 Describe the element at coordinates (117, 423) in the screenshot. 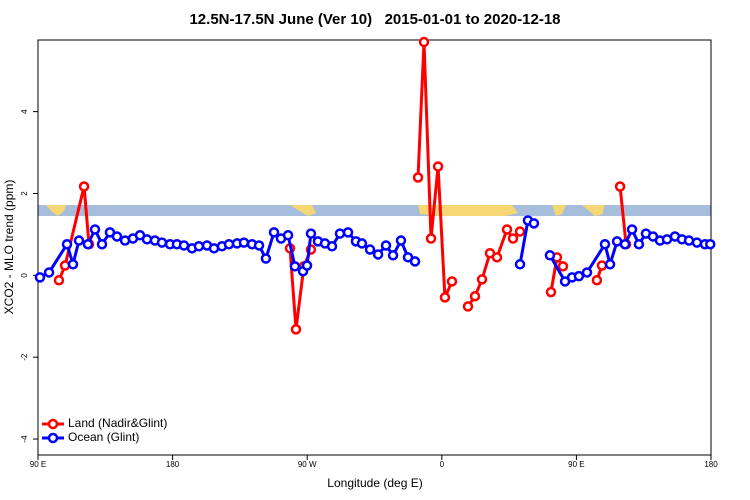

I see `legend-label: Land (Nadir&Glint)` at that location.